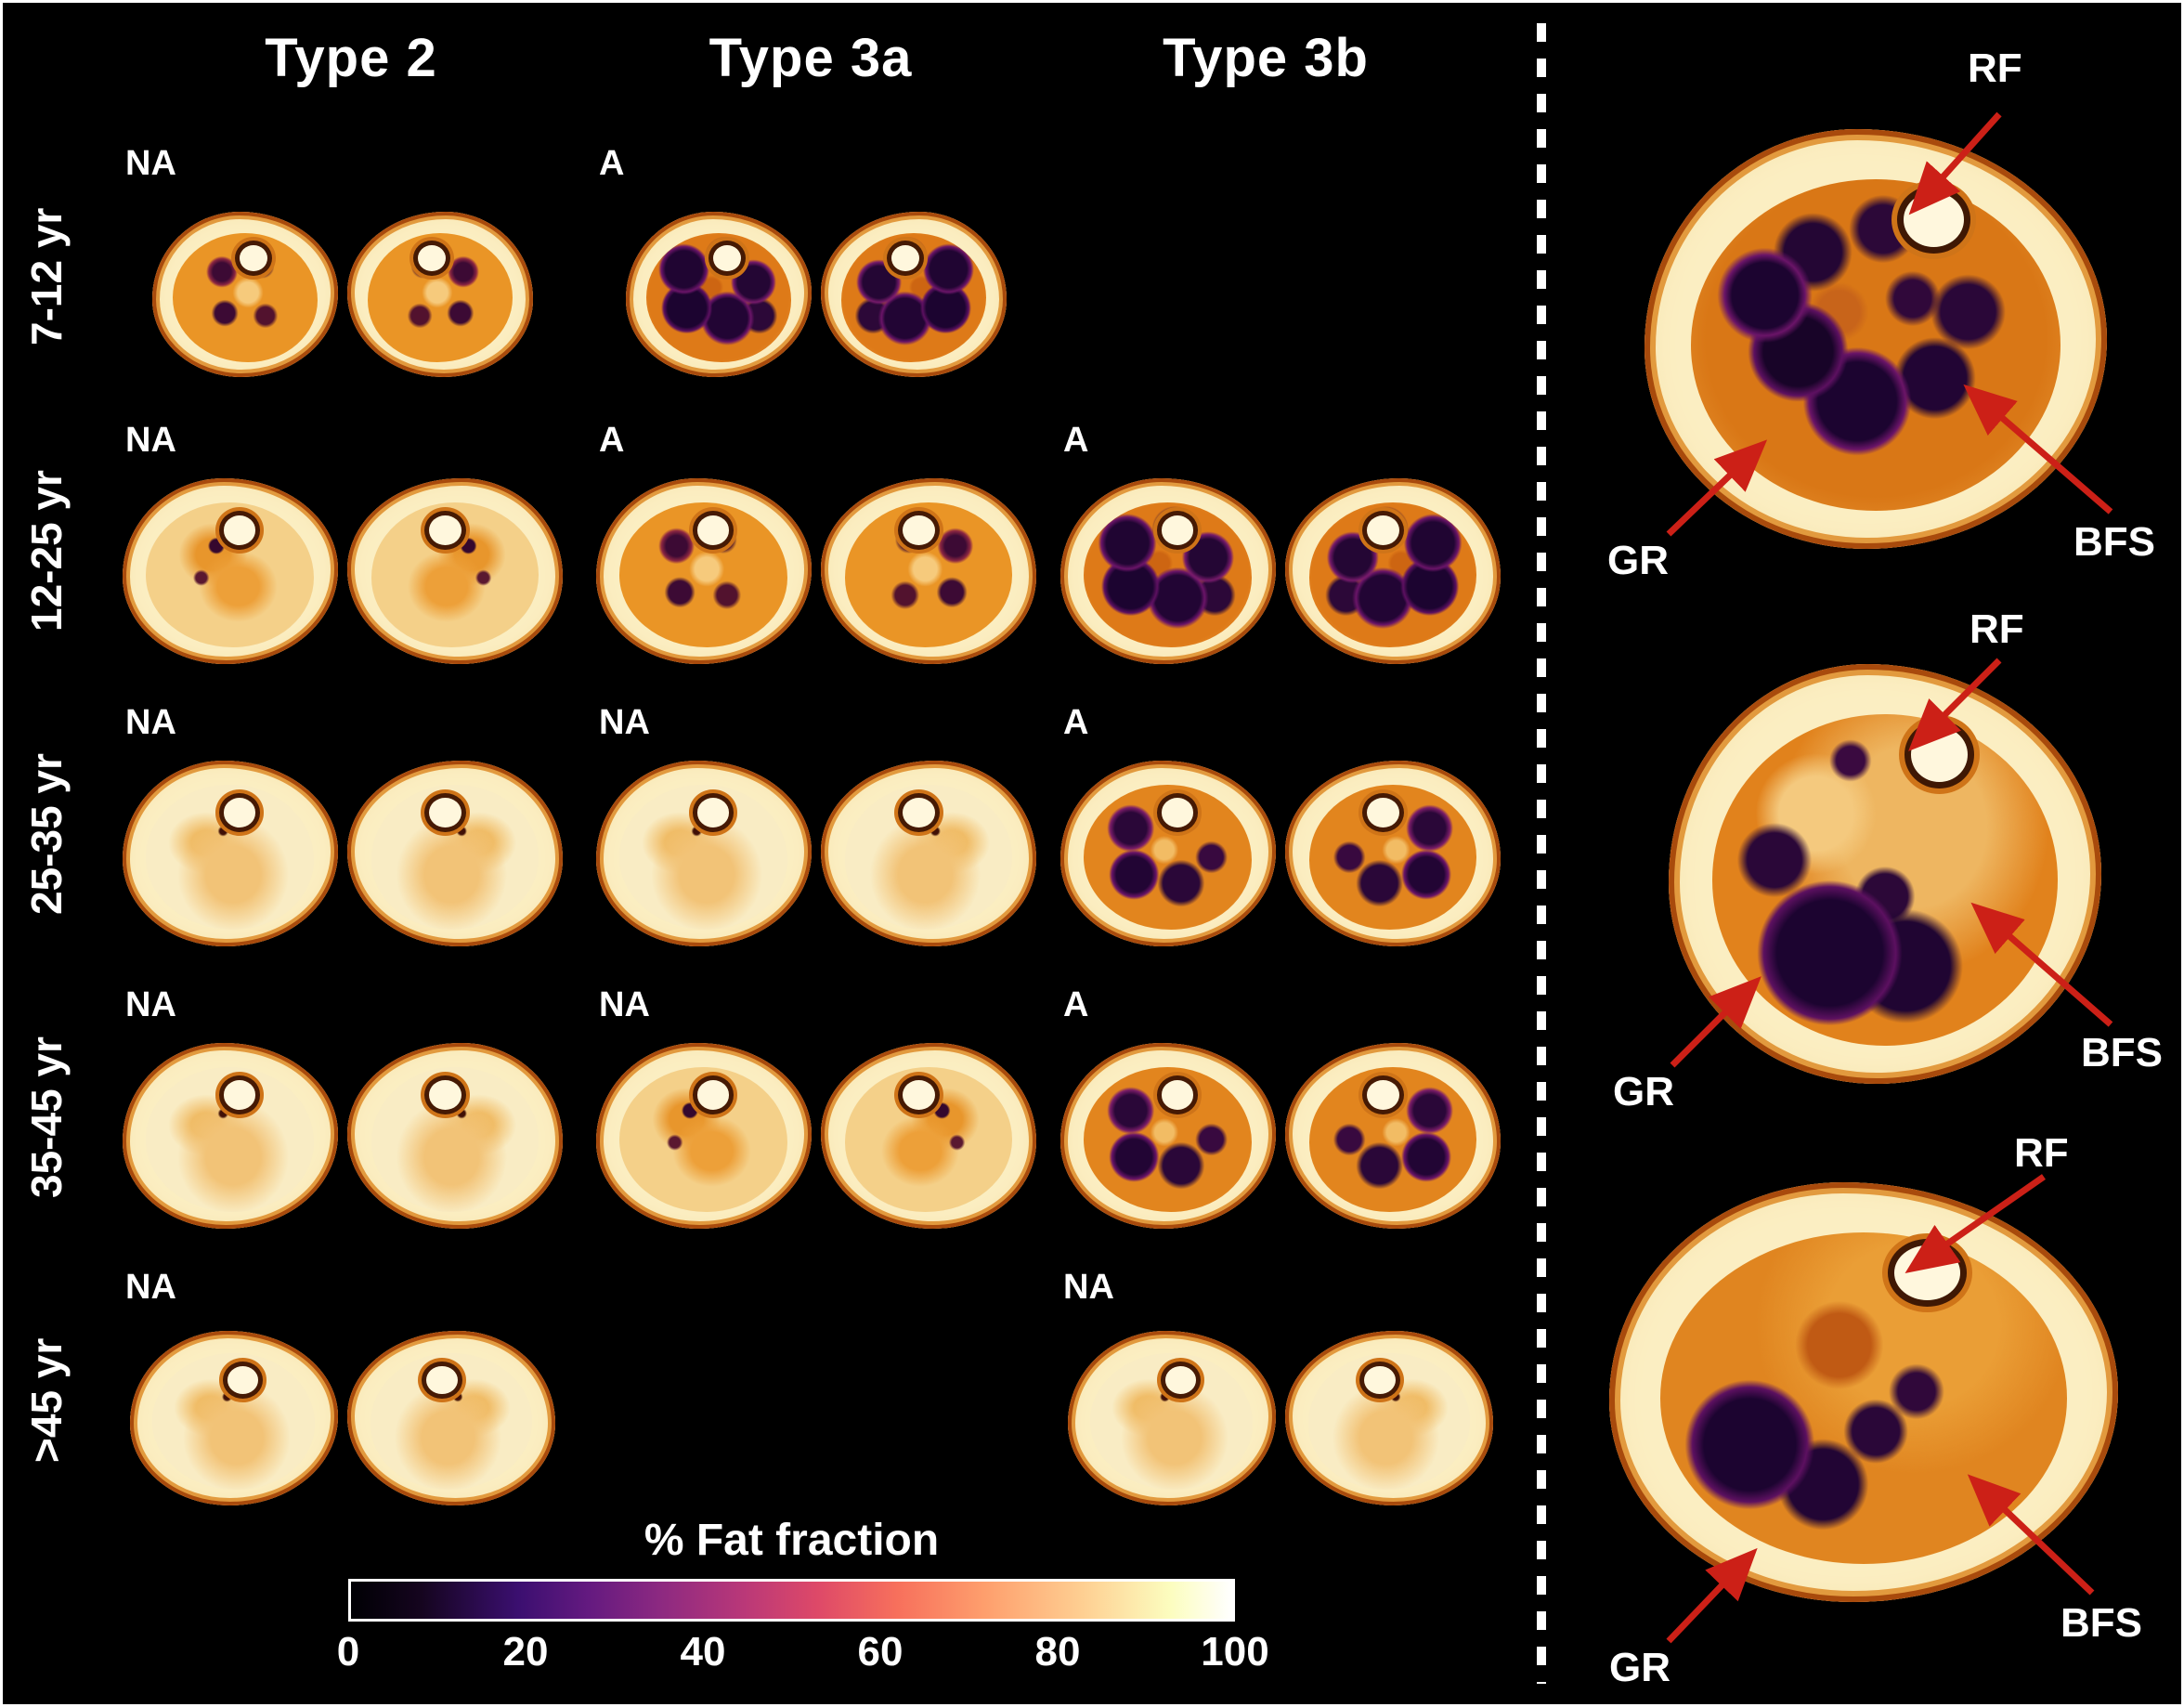 The width and height of the screenshot is (2184, 1707). What do you see at coordinates (1280, 556) in the screenshot?
I see `cell-12-25yr-type3b: A` at bounding box center [1280, 556].